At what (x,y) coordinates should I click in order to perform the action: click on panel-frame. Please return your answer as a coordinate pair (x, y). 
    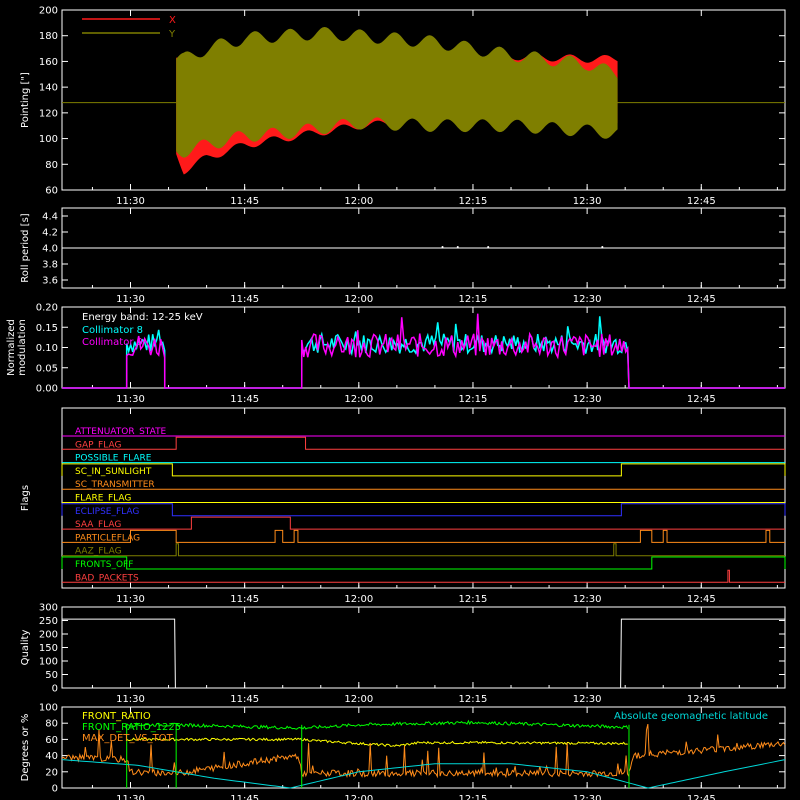
    Looking at the image, I should click on (423, 747).